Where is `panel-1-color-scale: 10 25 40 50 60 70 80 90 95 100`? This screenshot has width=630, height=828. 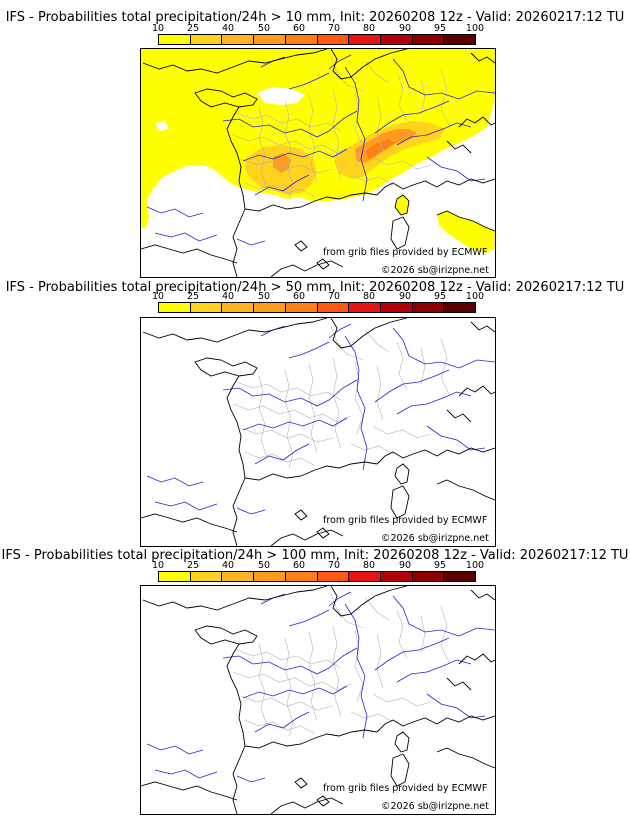 panel-1-color-scale: 10 25 40 50 60 70 80 90 95 100 is located at coordinates (318, 37).